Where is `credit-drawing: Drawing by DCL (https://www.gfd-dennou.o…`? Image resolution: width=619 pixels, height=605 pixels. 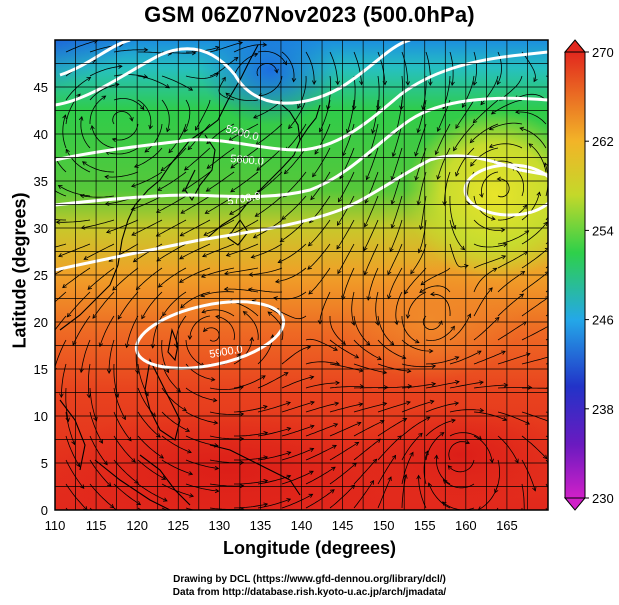 credit-drawing: Drawing by DCL (https://www.gfd-dennou.o… is located at coordinates (309, 579).